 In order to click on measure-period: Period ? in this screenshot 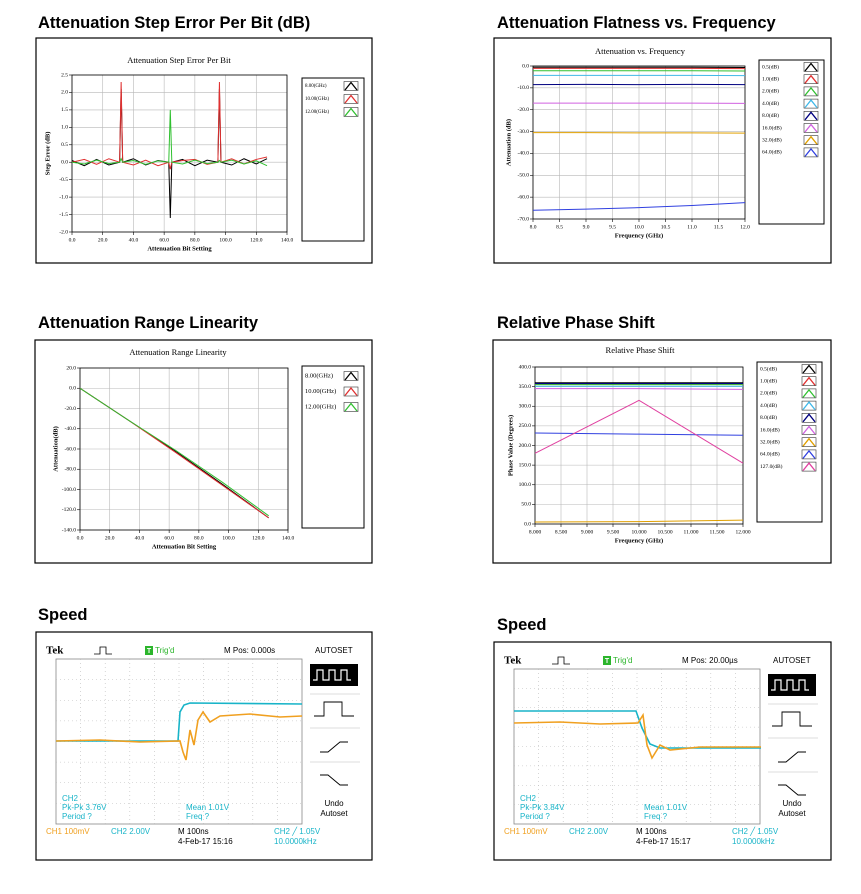, I will do `click(77, 816)`.